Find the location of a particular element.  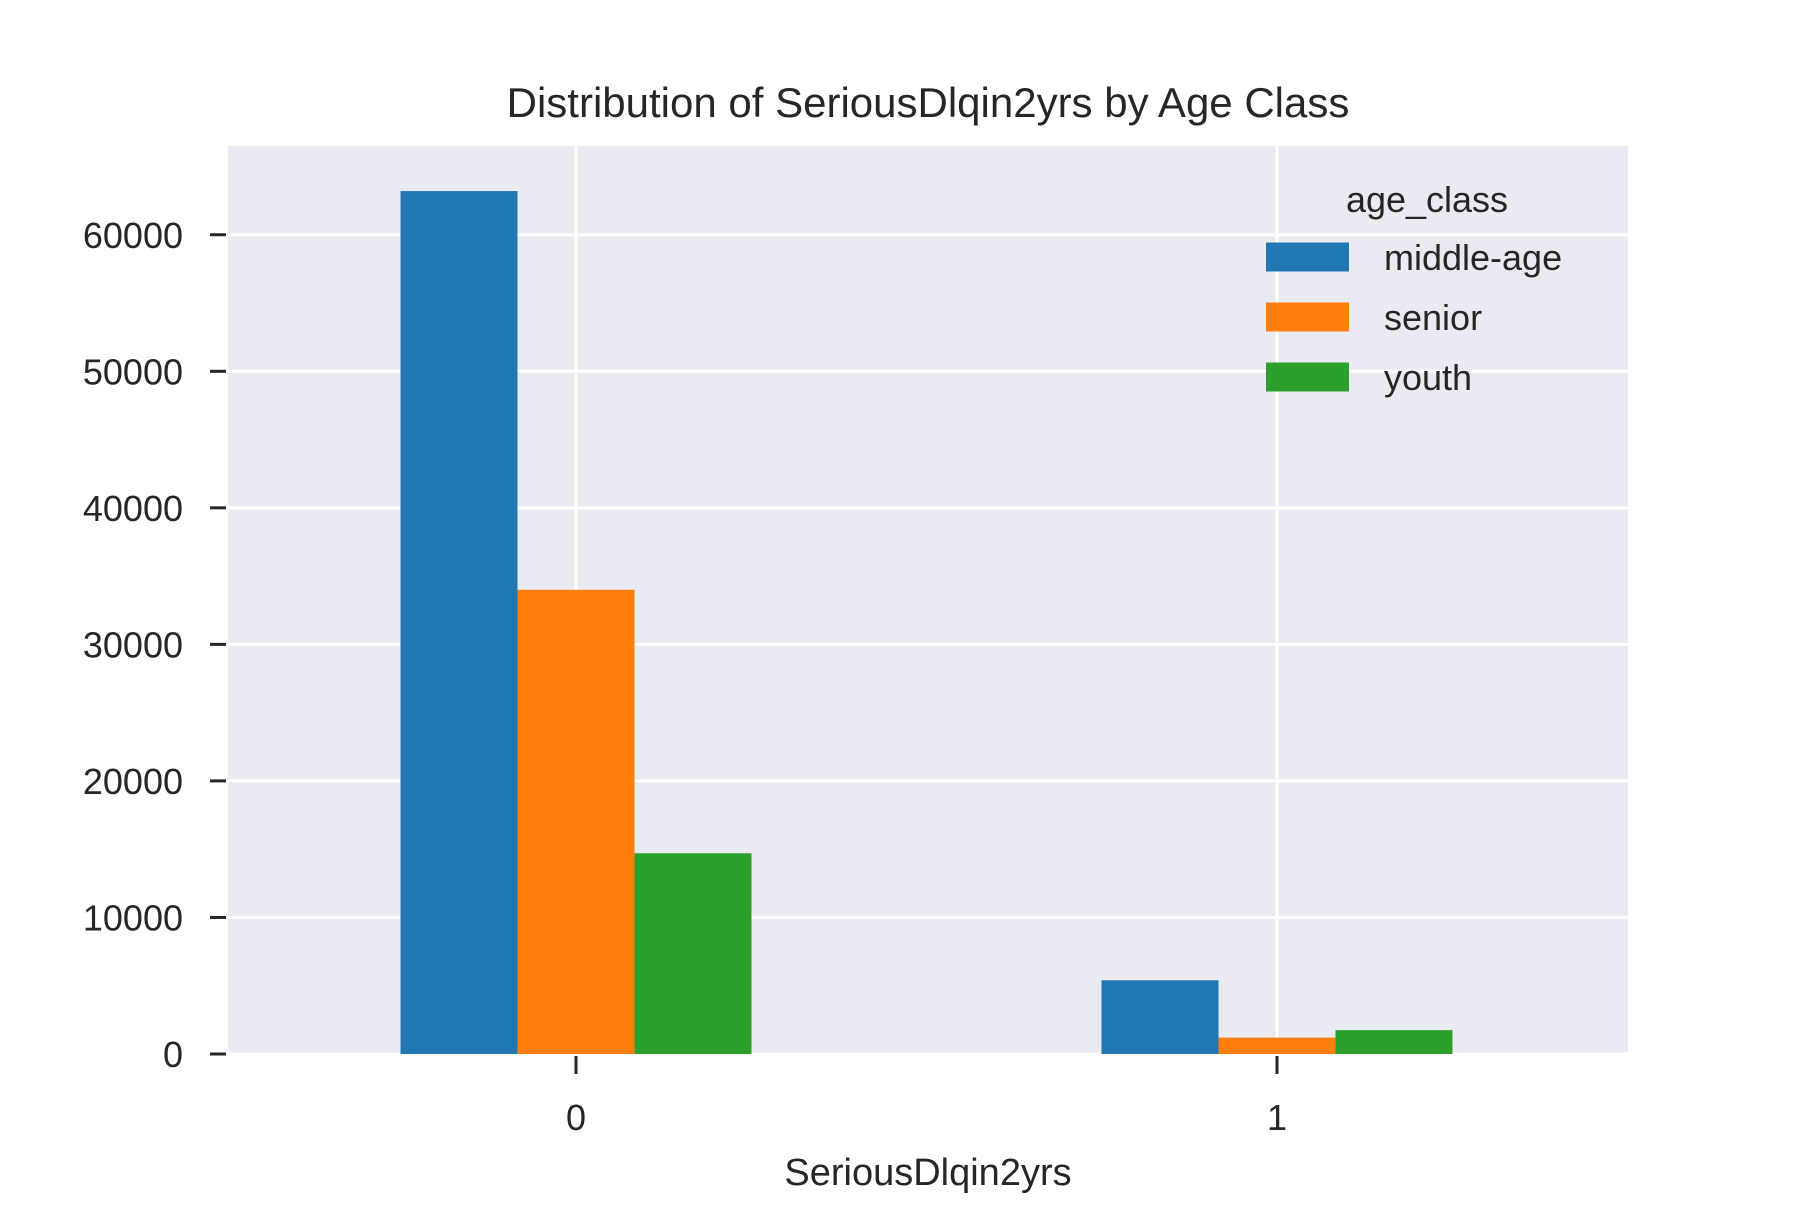

y-tick-label: 60000 is located at coordinates (133, 235).